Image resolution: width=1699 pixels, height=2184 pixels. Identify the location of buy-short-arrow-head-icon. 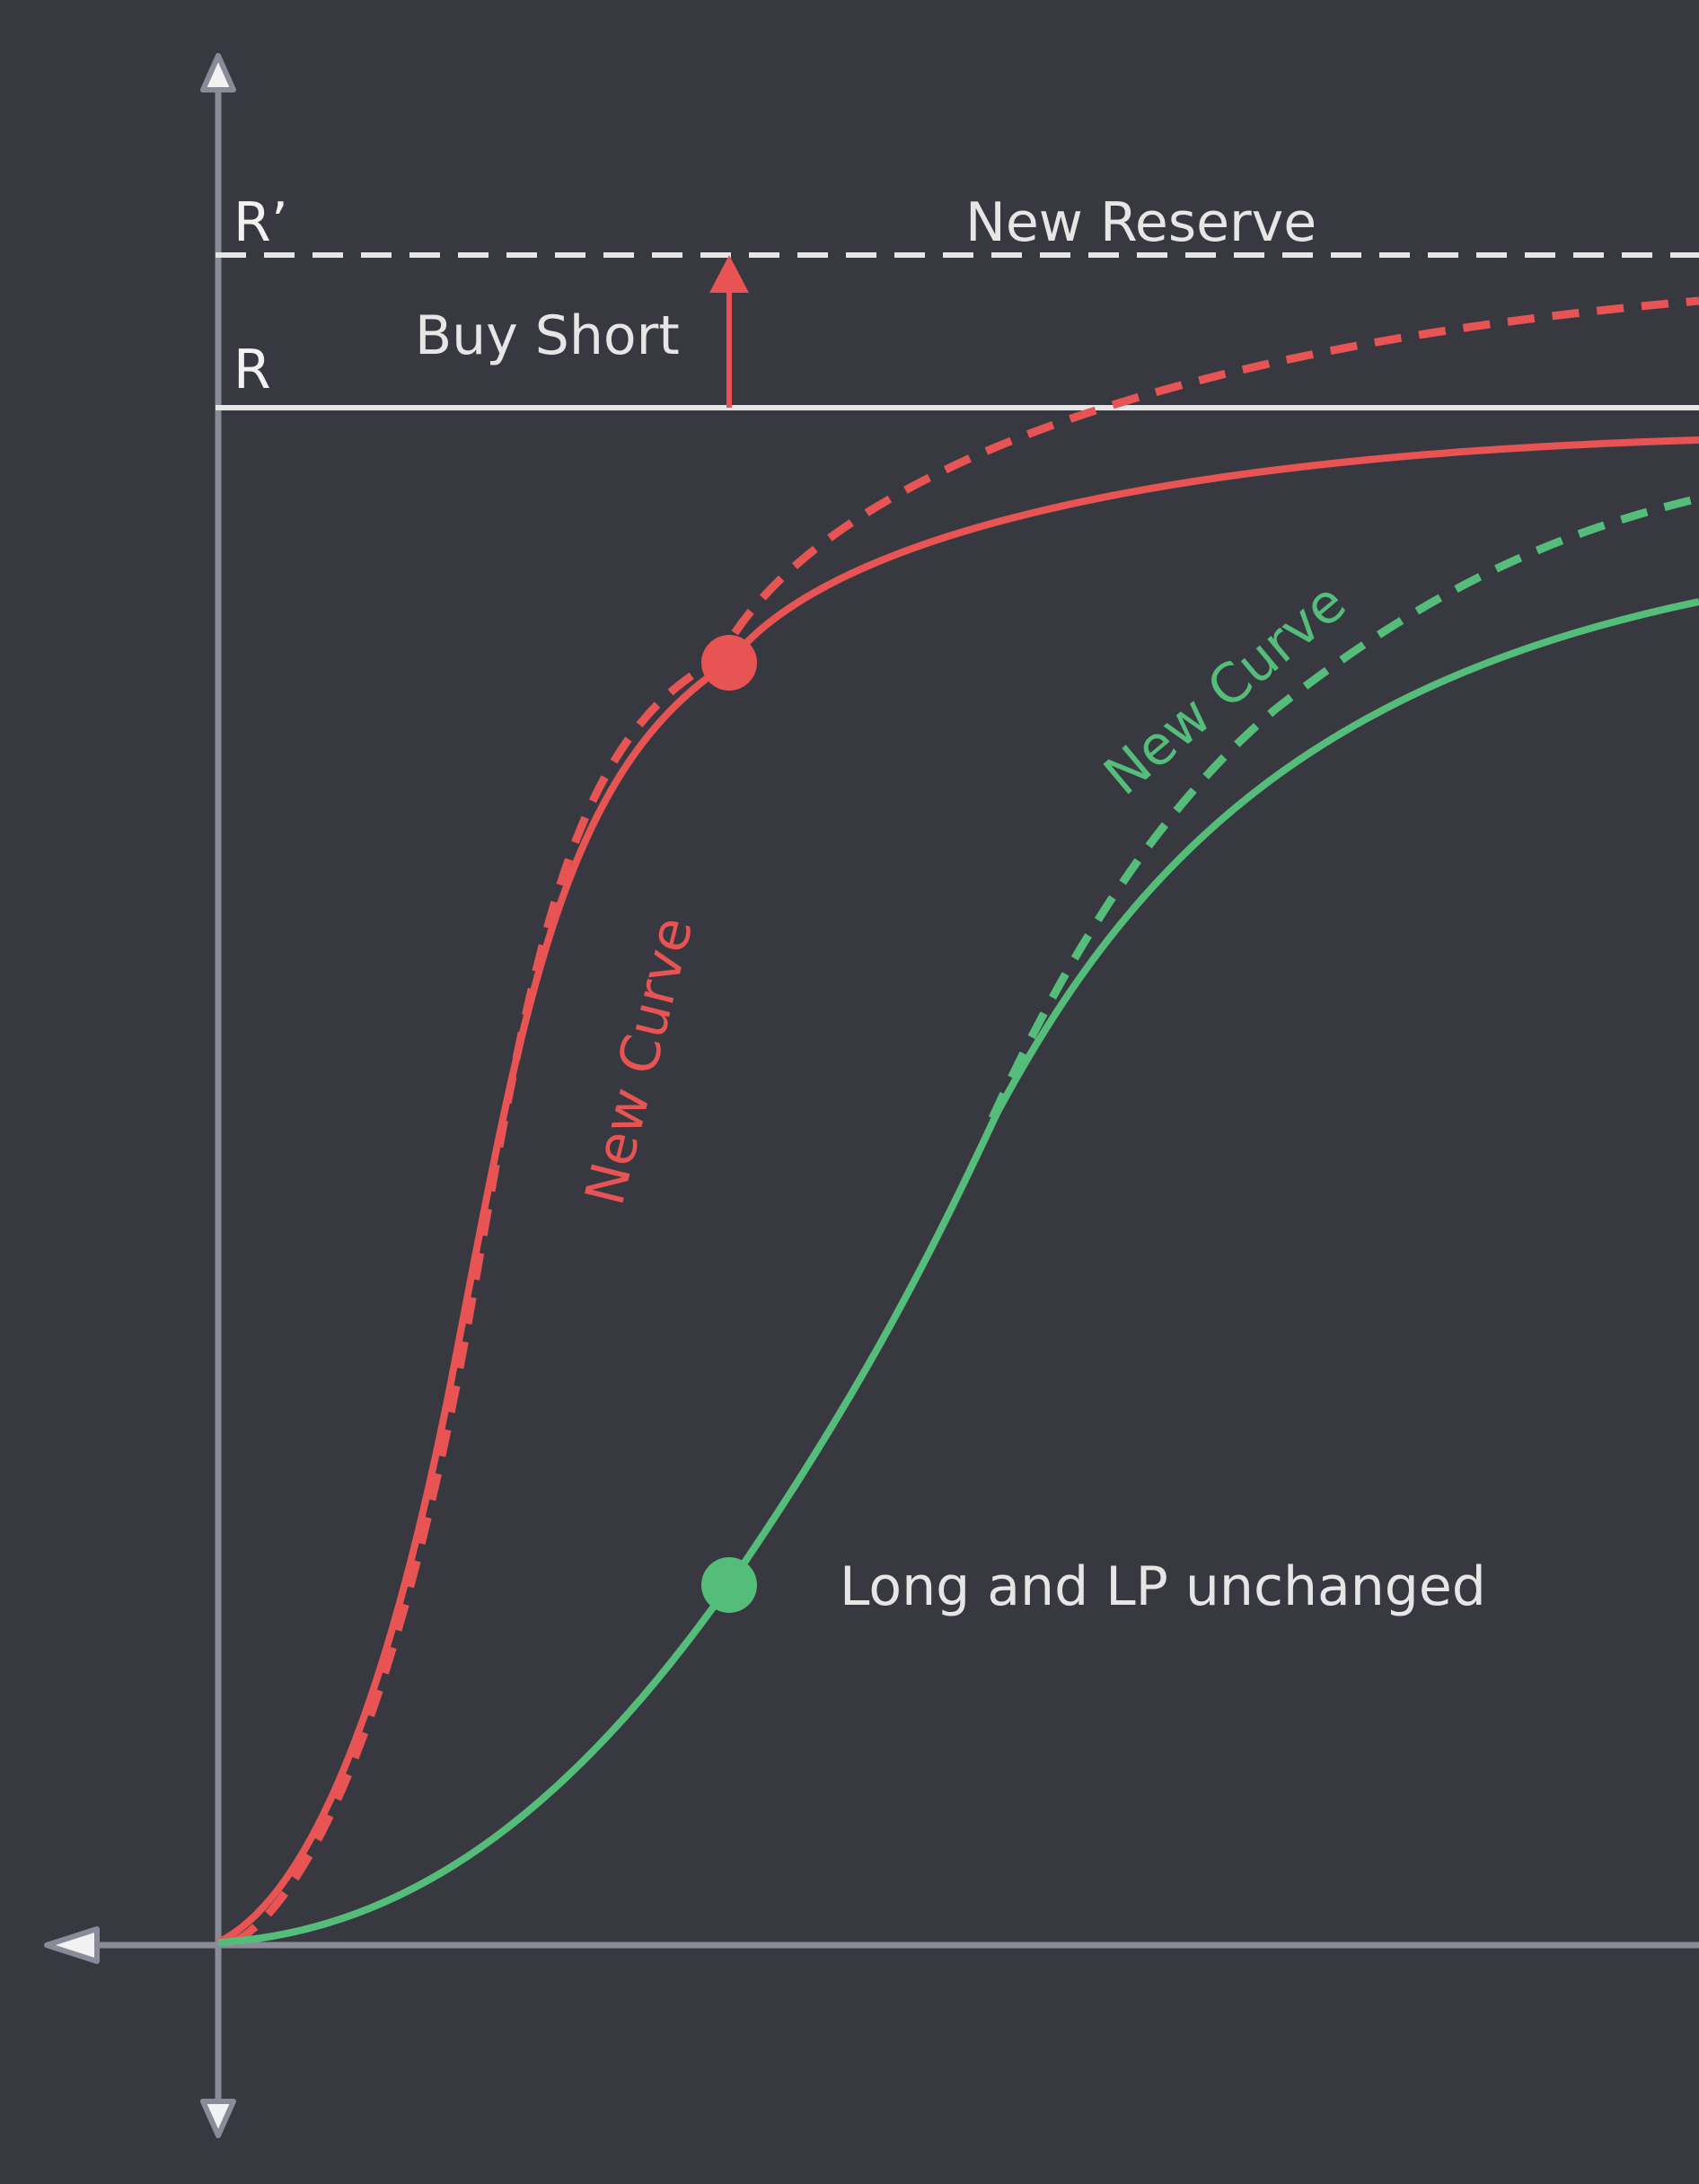
(729, 274).